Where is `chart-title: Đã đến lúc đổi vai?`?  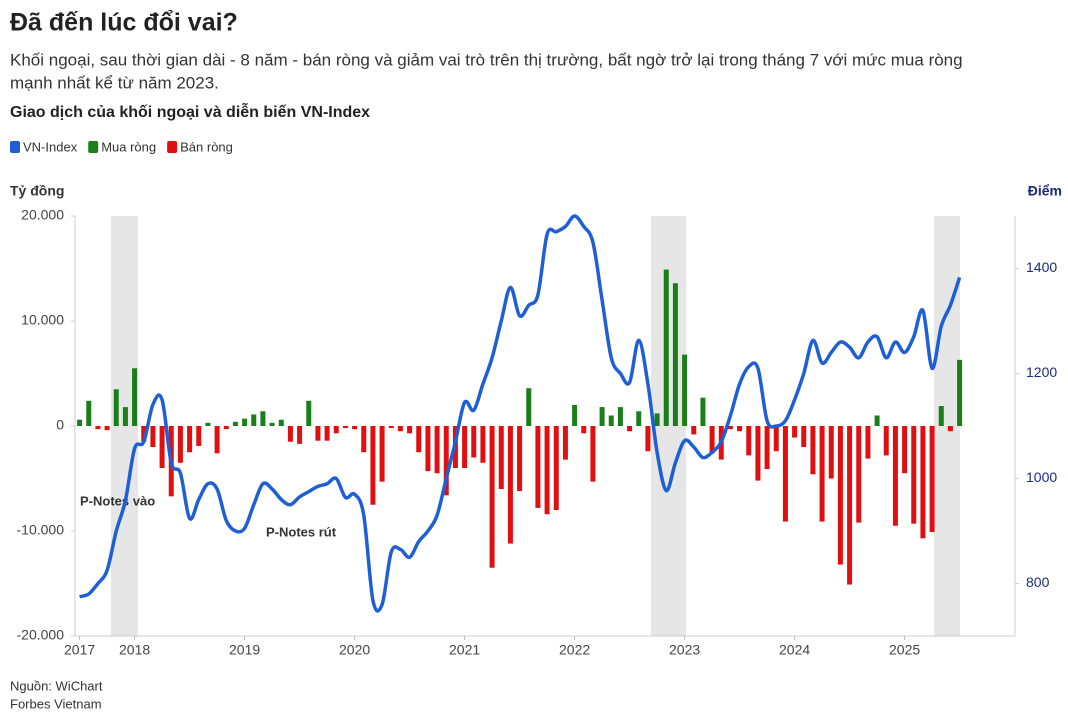 chart-title: Đã đến lúc đổi vai? is located at coordinates (124, 23).